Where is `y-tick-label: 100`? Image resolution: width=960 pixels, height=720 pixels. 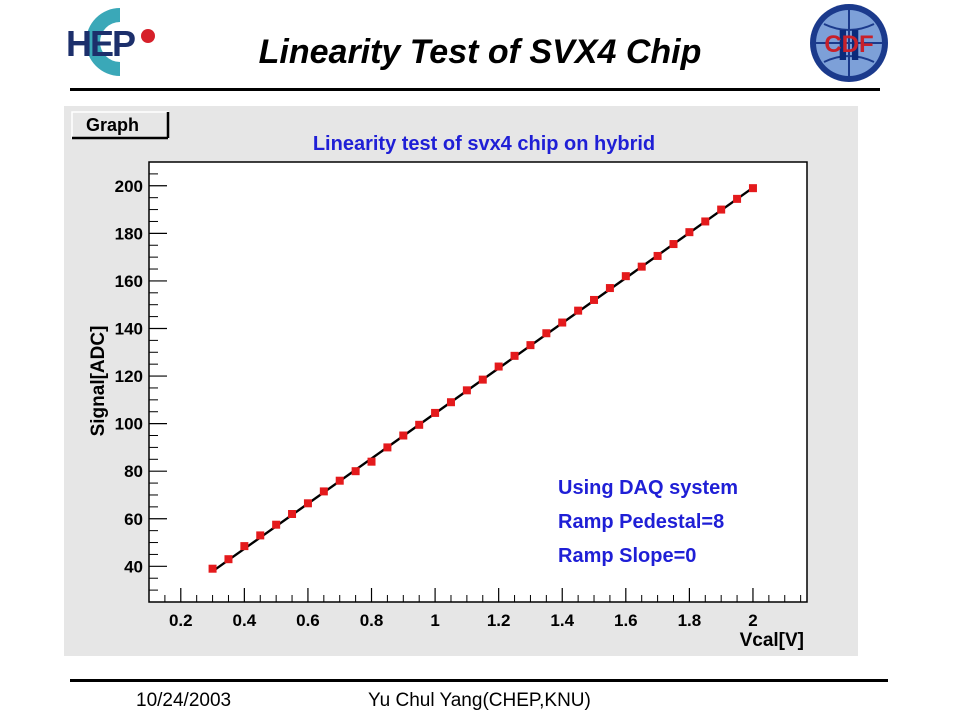 y-tick-label: 100 is located at coordinates (129, 424).